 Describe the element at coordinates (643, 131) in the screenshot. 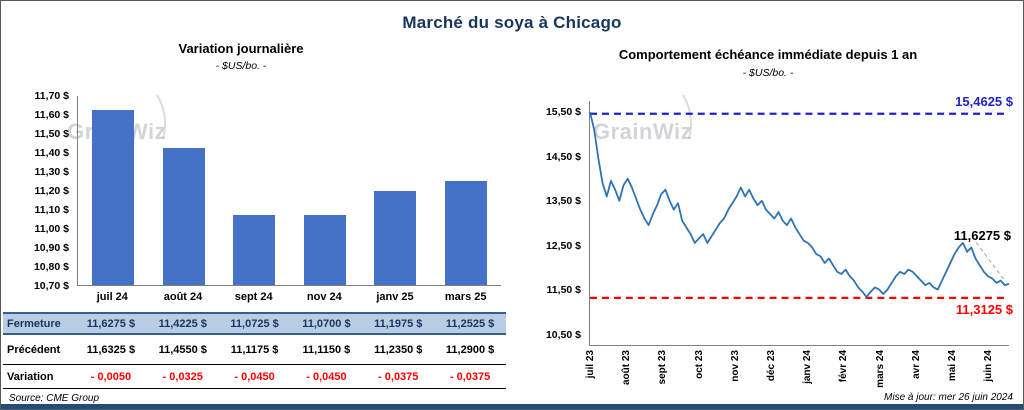

I see `watermark-text: GrainWiz` at that location.